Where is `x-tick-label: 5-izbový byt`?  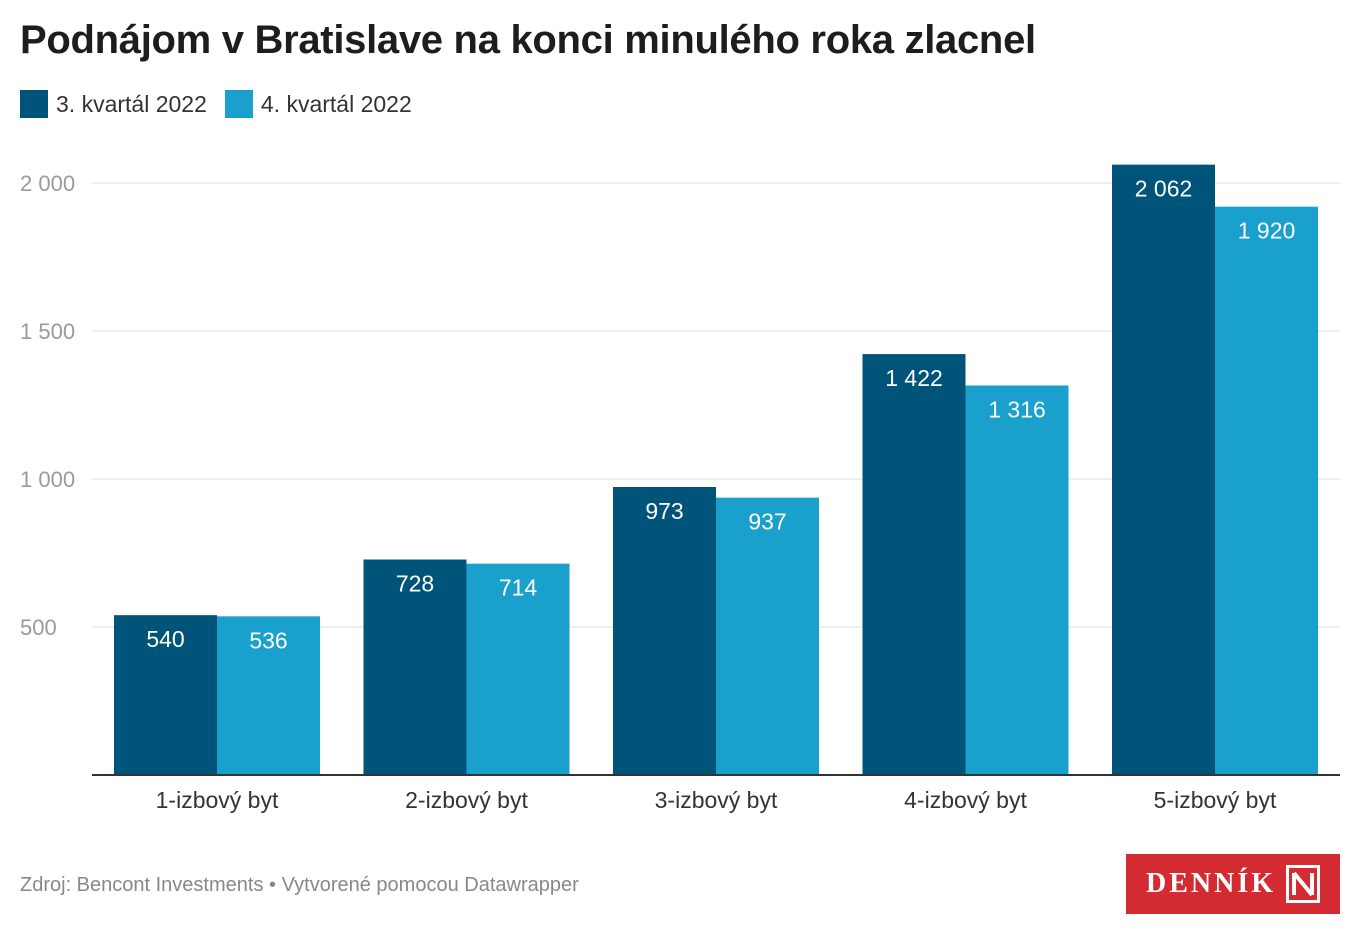 x-tick-label: 5-izbový byt is located at coordinates (1215, 800).